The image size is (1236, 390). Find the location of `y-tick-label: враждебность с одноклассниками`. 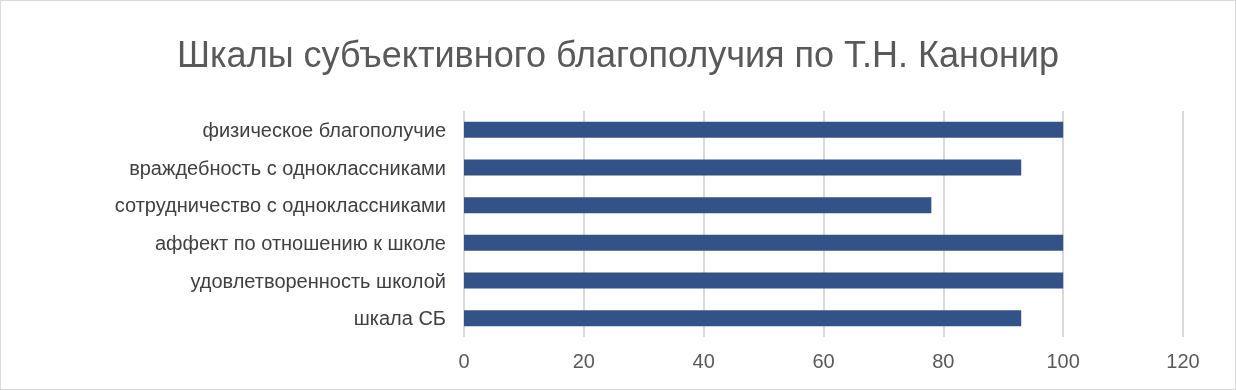

y-tick-label: враждебность с одноклассниками is located at coordinates (287, 167).